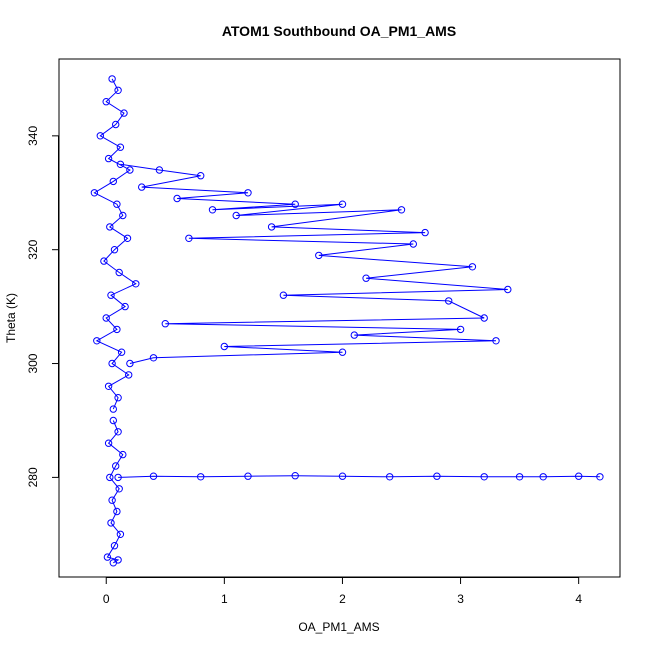 This screenshot has height=650, width=650. I want to click on x-axis-label: OA_PM1_AMS, so click(338, 627).